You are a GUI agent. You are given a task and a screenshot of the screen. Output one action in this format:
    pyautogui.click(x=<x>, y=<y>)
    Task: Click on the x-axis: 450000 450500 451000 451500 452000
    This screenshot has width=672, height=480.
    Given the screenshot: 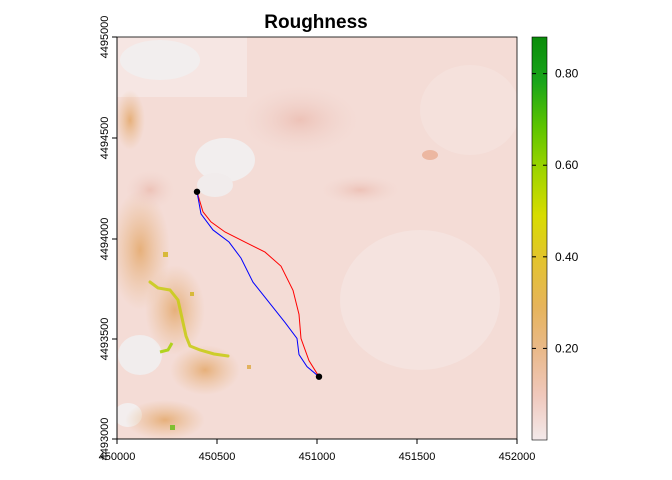 What is the action you would take?
    pyautogui.click(x=317, y=450)
    